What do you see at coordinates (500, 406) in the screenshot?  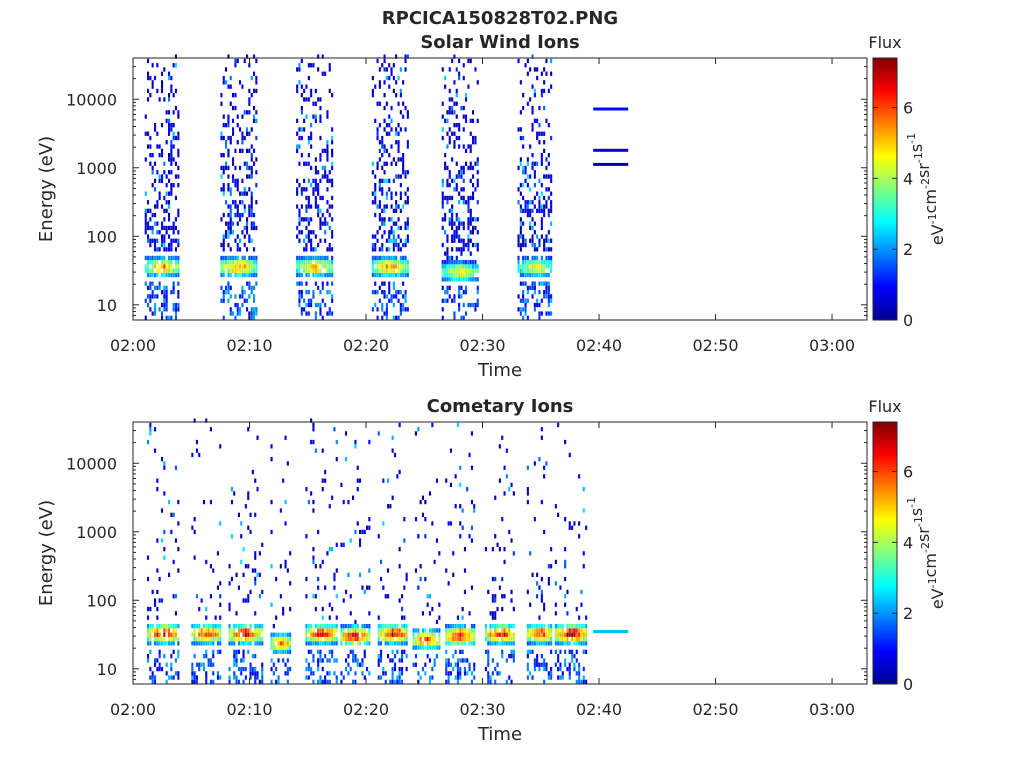 I see `panel-title: Cometary Ions` at bounding box center [500, 406].